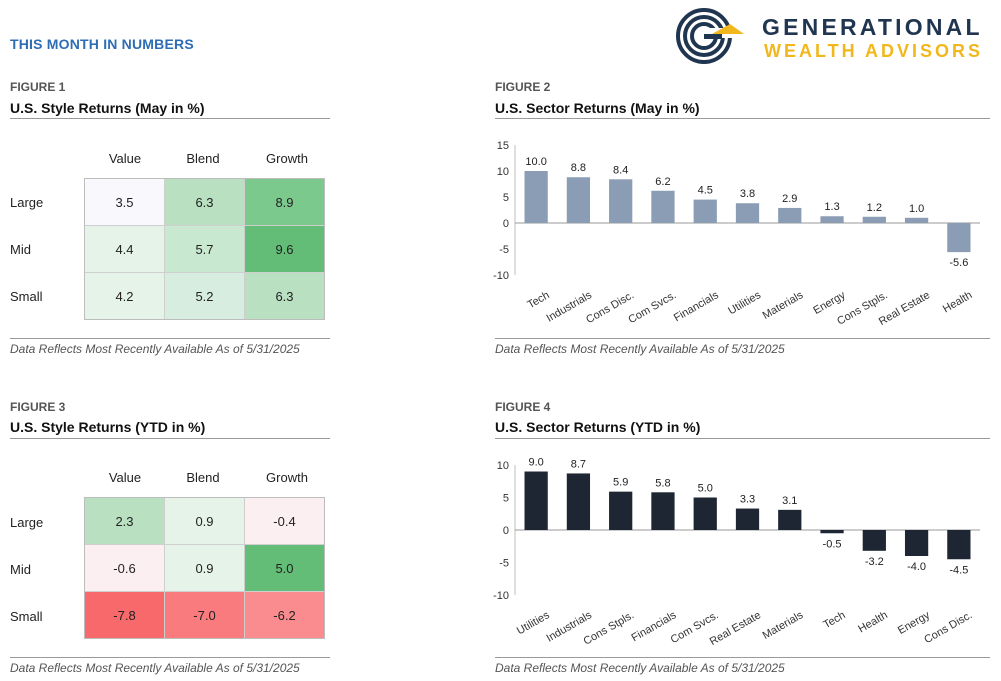 The height and width of the screenshot is (681, 1001). What do you see at coordinates (831, 207) in the screenshot?
I see `bar-value-label: 1.3` at bounding box center [831, 207].